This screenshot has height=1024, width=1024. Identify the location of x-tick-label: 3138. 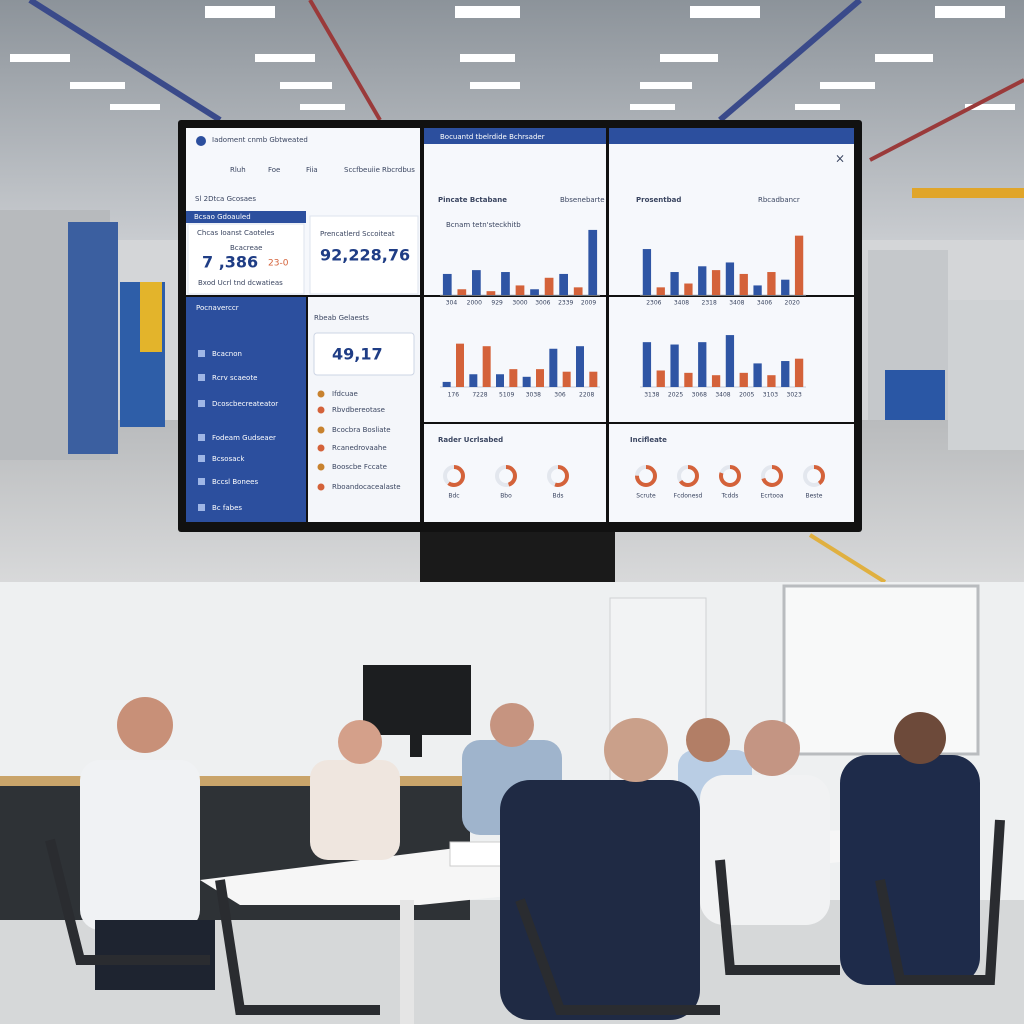
(651, 395).